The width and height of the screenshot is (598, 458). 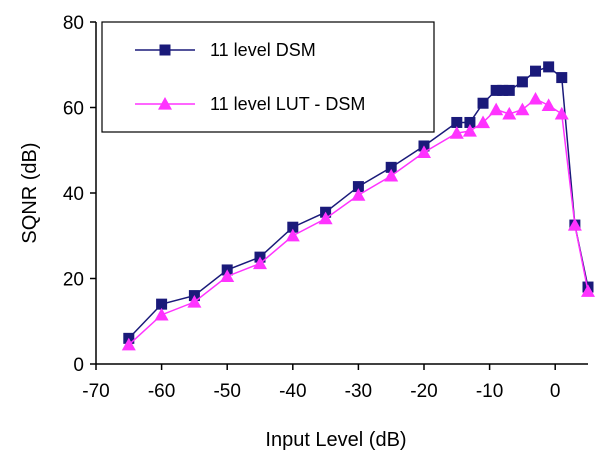 I want to click on x-tick-label: -40, so click(x=292, y=391).